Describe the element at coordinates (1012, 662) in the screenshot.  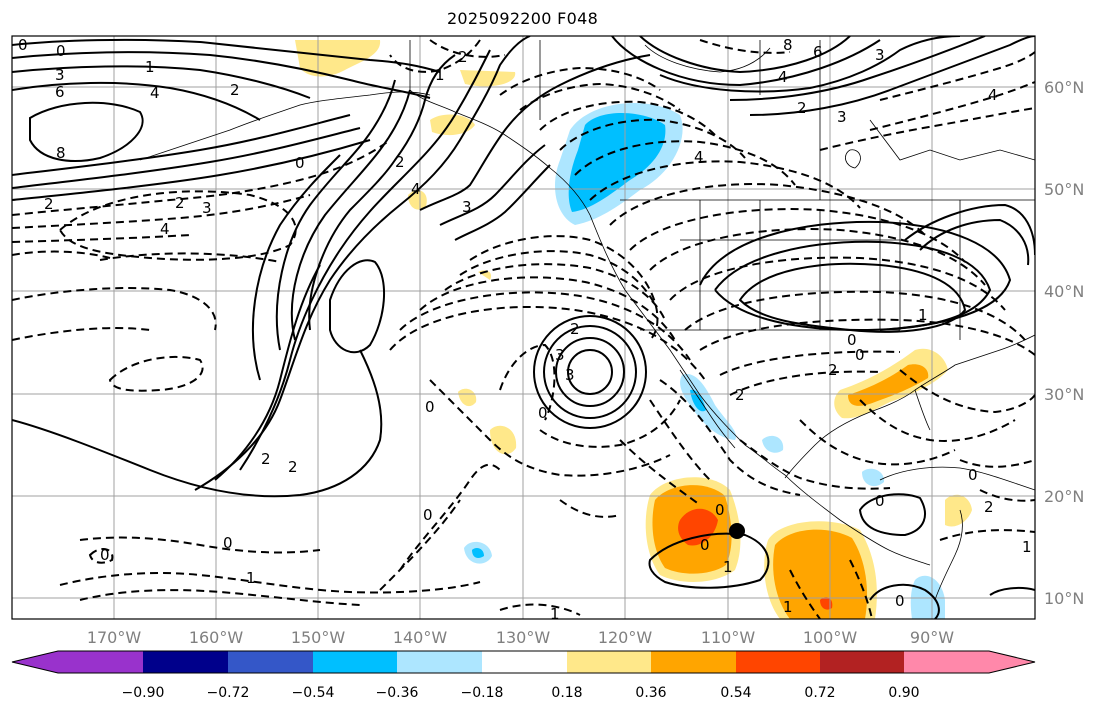
I see `colorbar-extend-high` at that location.